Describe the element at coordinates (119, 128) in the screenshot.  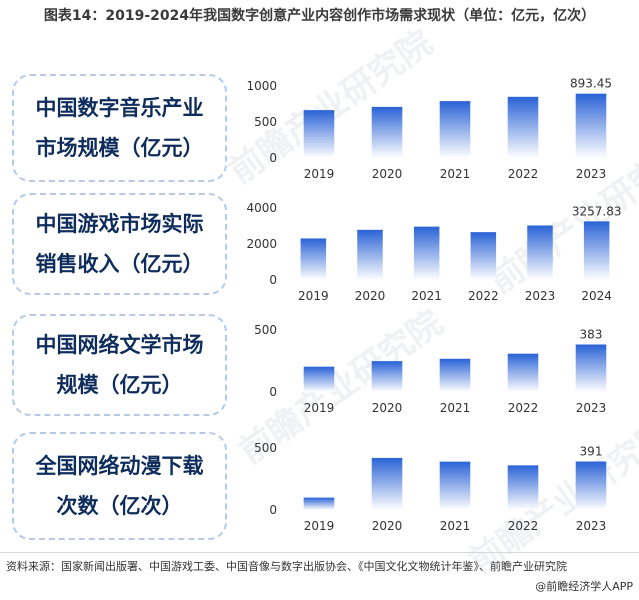
I see `panel-label-box-music: 中国数字音乐产业 市场规模（亿元）` at that location.